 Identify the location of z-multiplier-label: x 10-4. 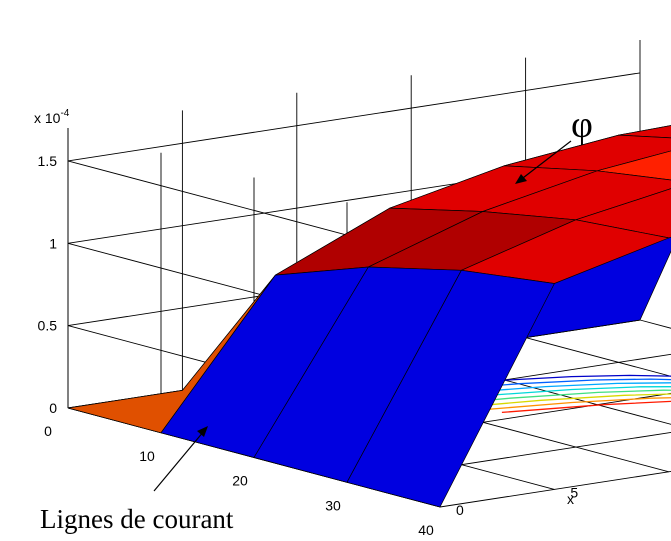
(52, 117).